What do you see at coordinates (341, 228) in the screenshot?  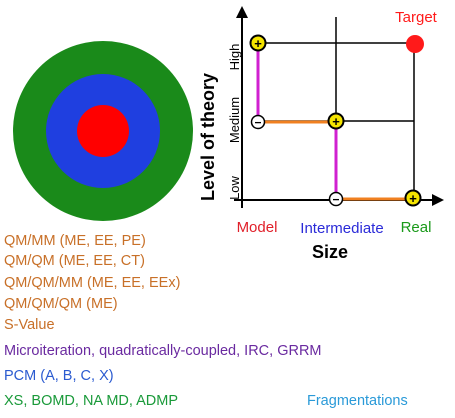 I see `x-level-intermediate: Intermediate` at bounding box center [341, 228].